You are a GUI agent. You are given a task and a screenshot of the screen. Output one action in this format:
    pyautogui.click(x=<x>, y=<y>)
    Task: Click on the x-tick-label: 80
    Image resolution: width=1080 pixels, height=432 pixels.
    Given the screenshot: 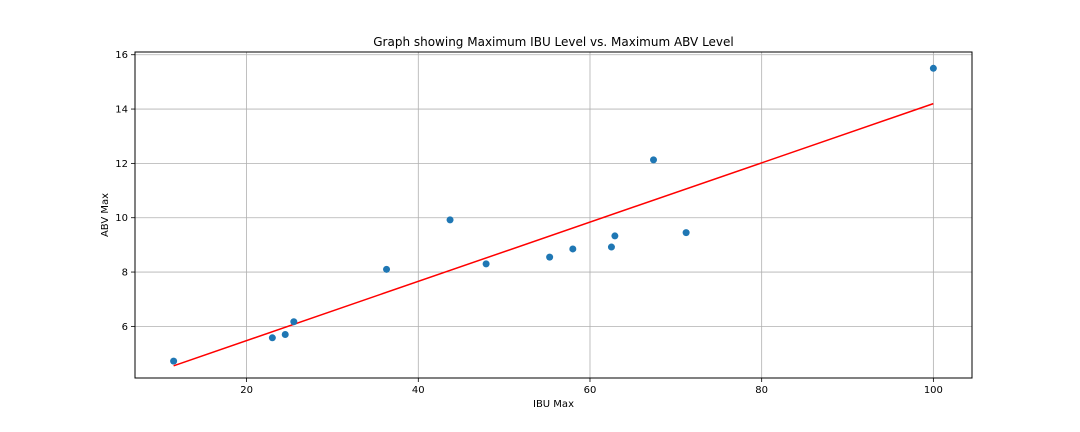 What is the action you would take?
    pyautogui.click(x=761, y=390)
    